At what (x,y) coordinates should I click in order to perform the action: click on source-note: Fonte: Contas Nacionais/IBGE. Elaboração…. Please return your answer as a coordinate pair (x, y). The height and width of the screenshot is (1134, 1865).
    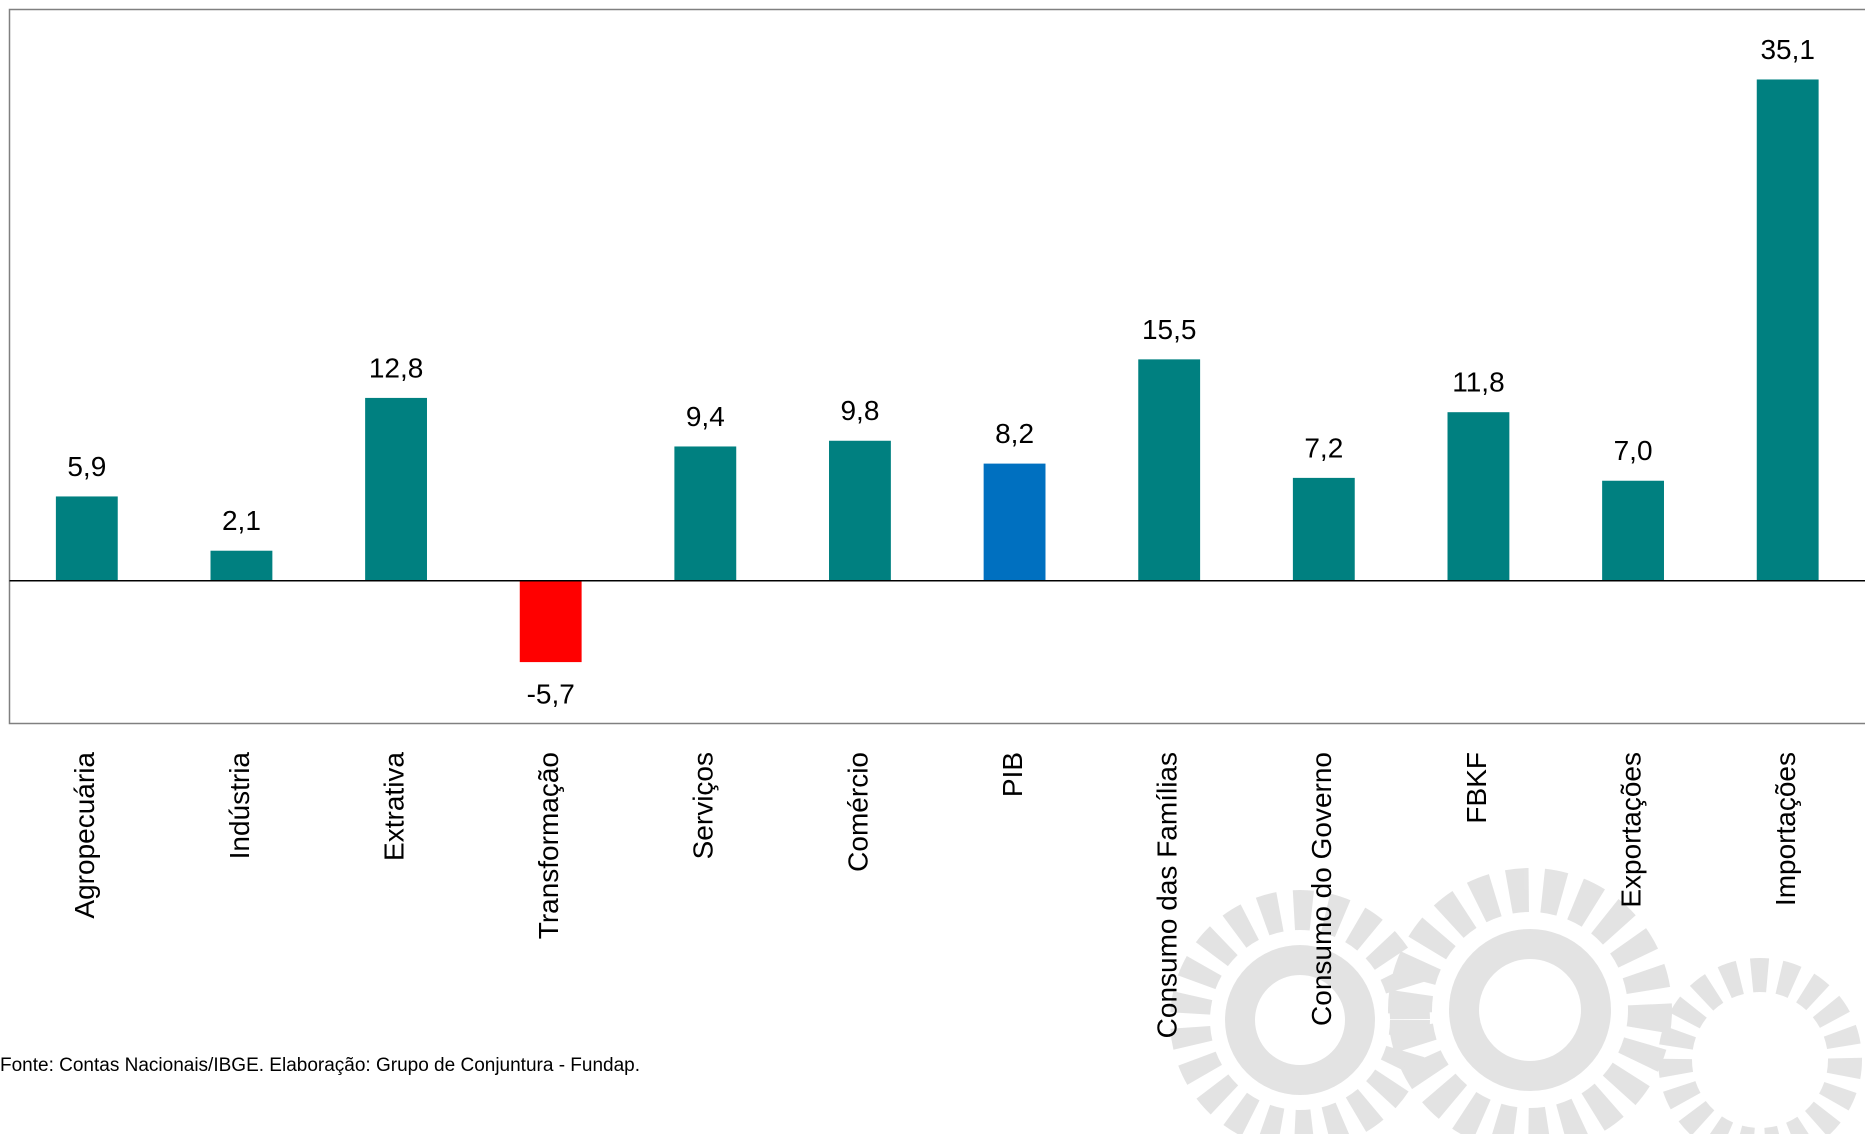
    Looking at the image, I should click on (320, 1065).